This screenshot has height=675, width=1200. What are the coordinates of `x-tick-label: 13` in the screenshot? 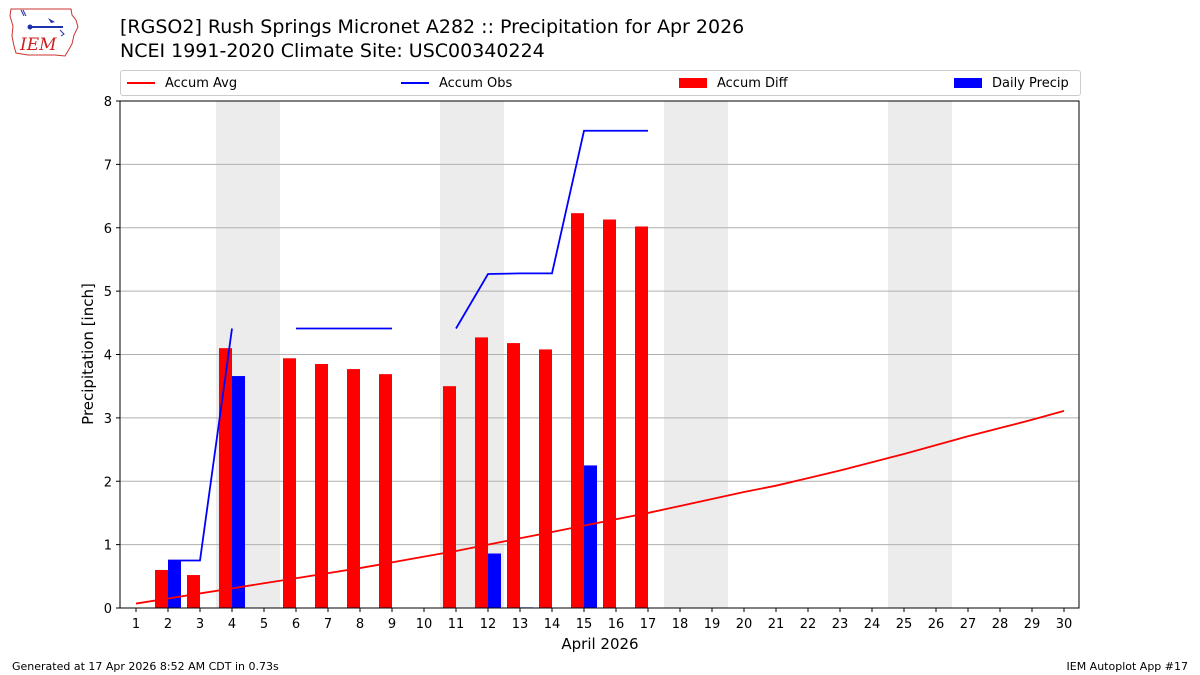 It's located at (520, 624).